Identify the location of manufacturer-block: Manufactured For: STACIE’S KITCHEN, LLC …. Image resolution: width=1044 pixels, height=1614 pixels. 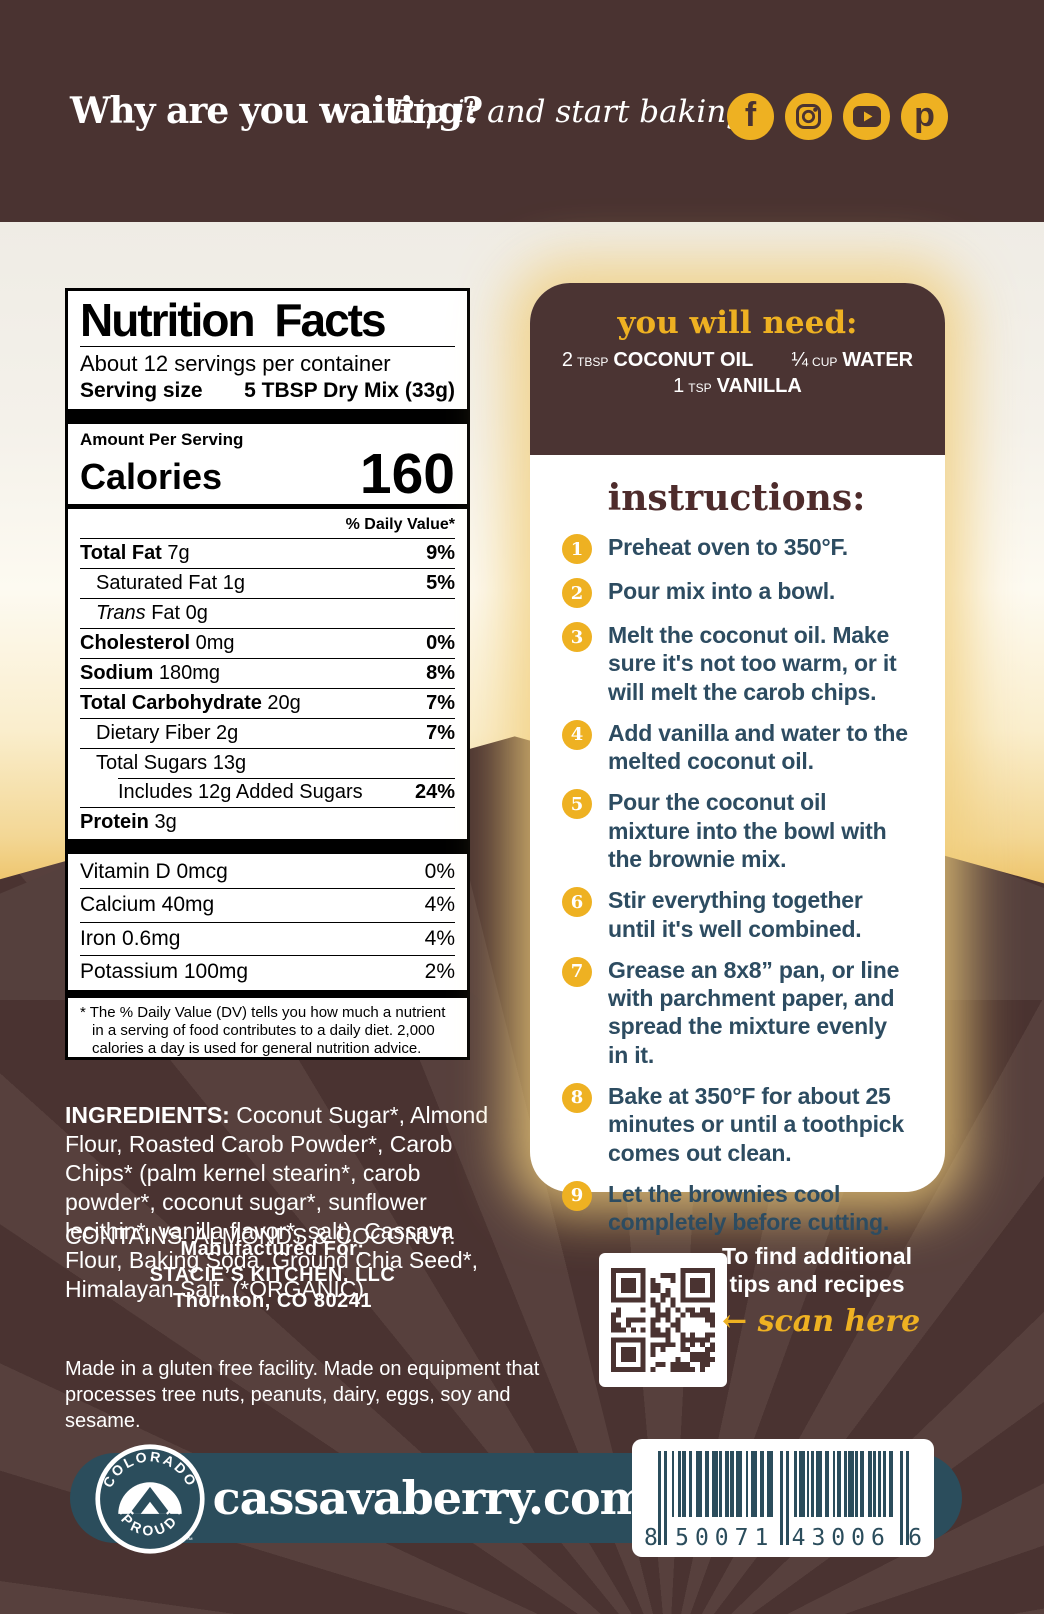
(272, 1275).